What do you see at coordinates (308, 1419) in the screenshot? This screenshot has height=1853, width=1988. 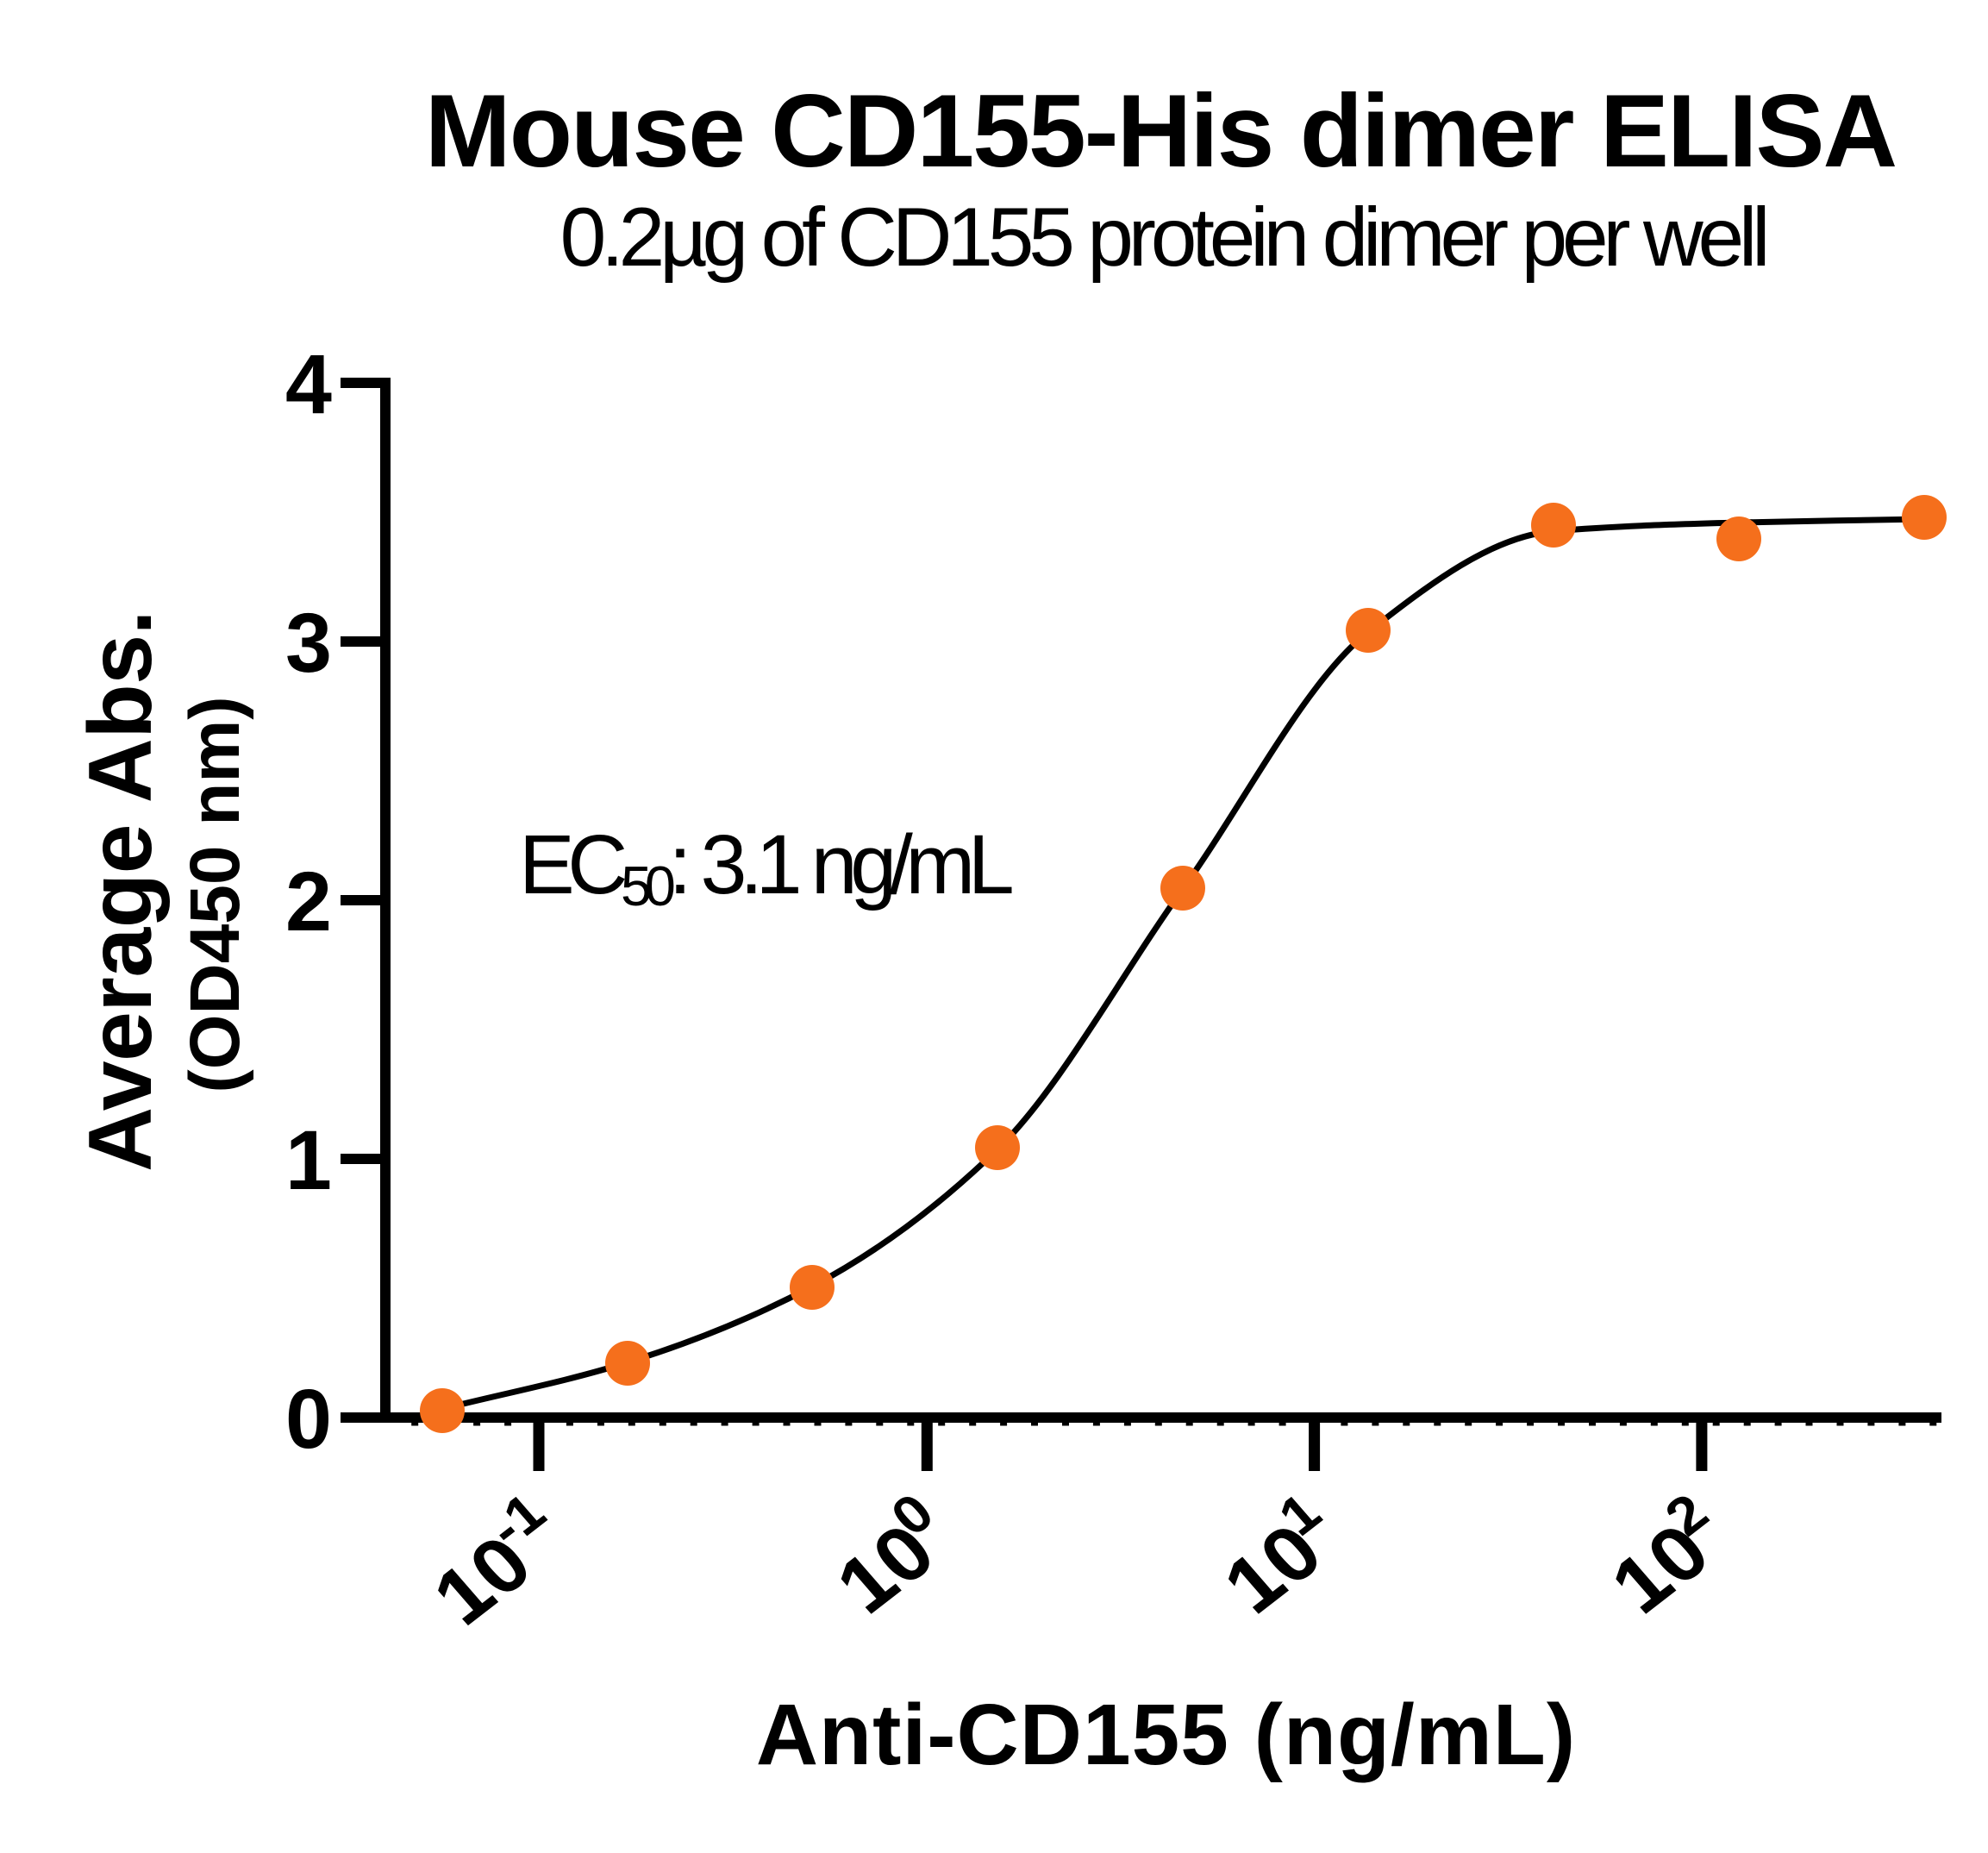 I see `svg-text: 0` at bounding box center [308, 1419].